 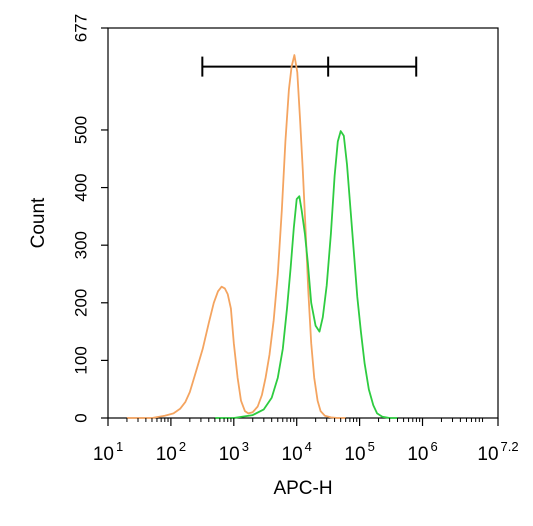 I want to click on y-tick-label: 400, so click(x=80, y=187).